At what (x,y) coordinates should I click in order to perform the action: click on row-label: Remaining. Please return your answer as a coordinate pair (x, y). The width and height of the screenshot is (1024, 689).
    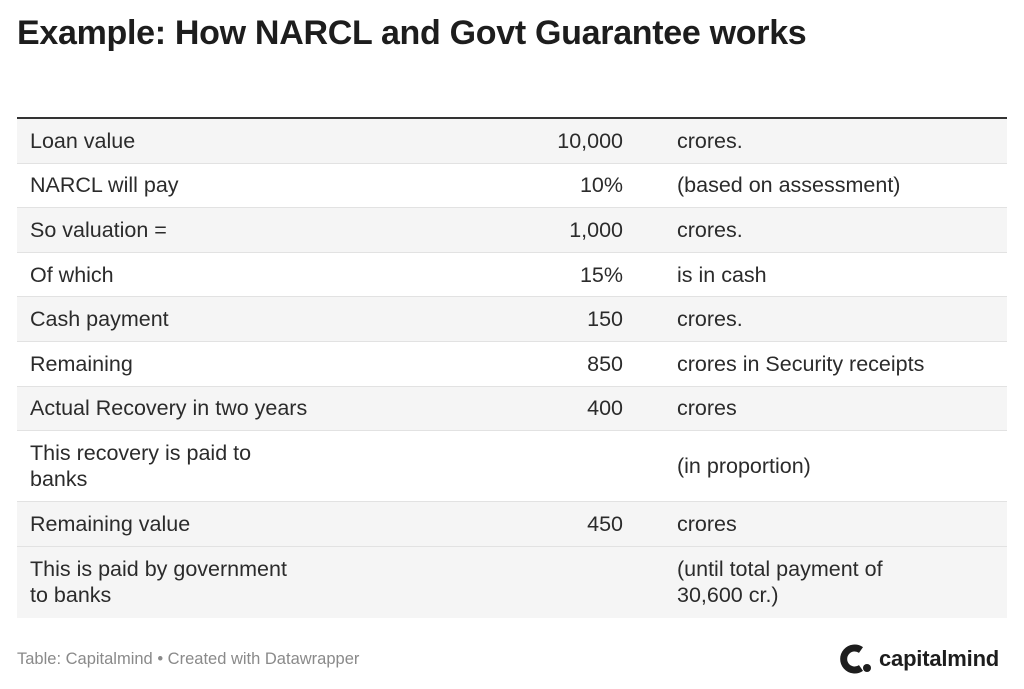
    Looking at the image, I should click on (81, 363).